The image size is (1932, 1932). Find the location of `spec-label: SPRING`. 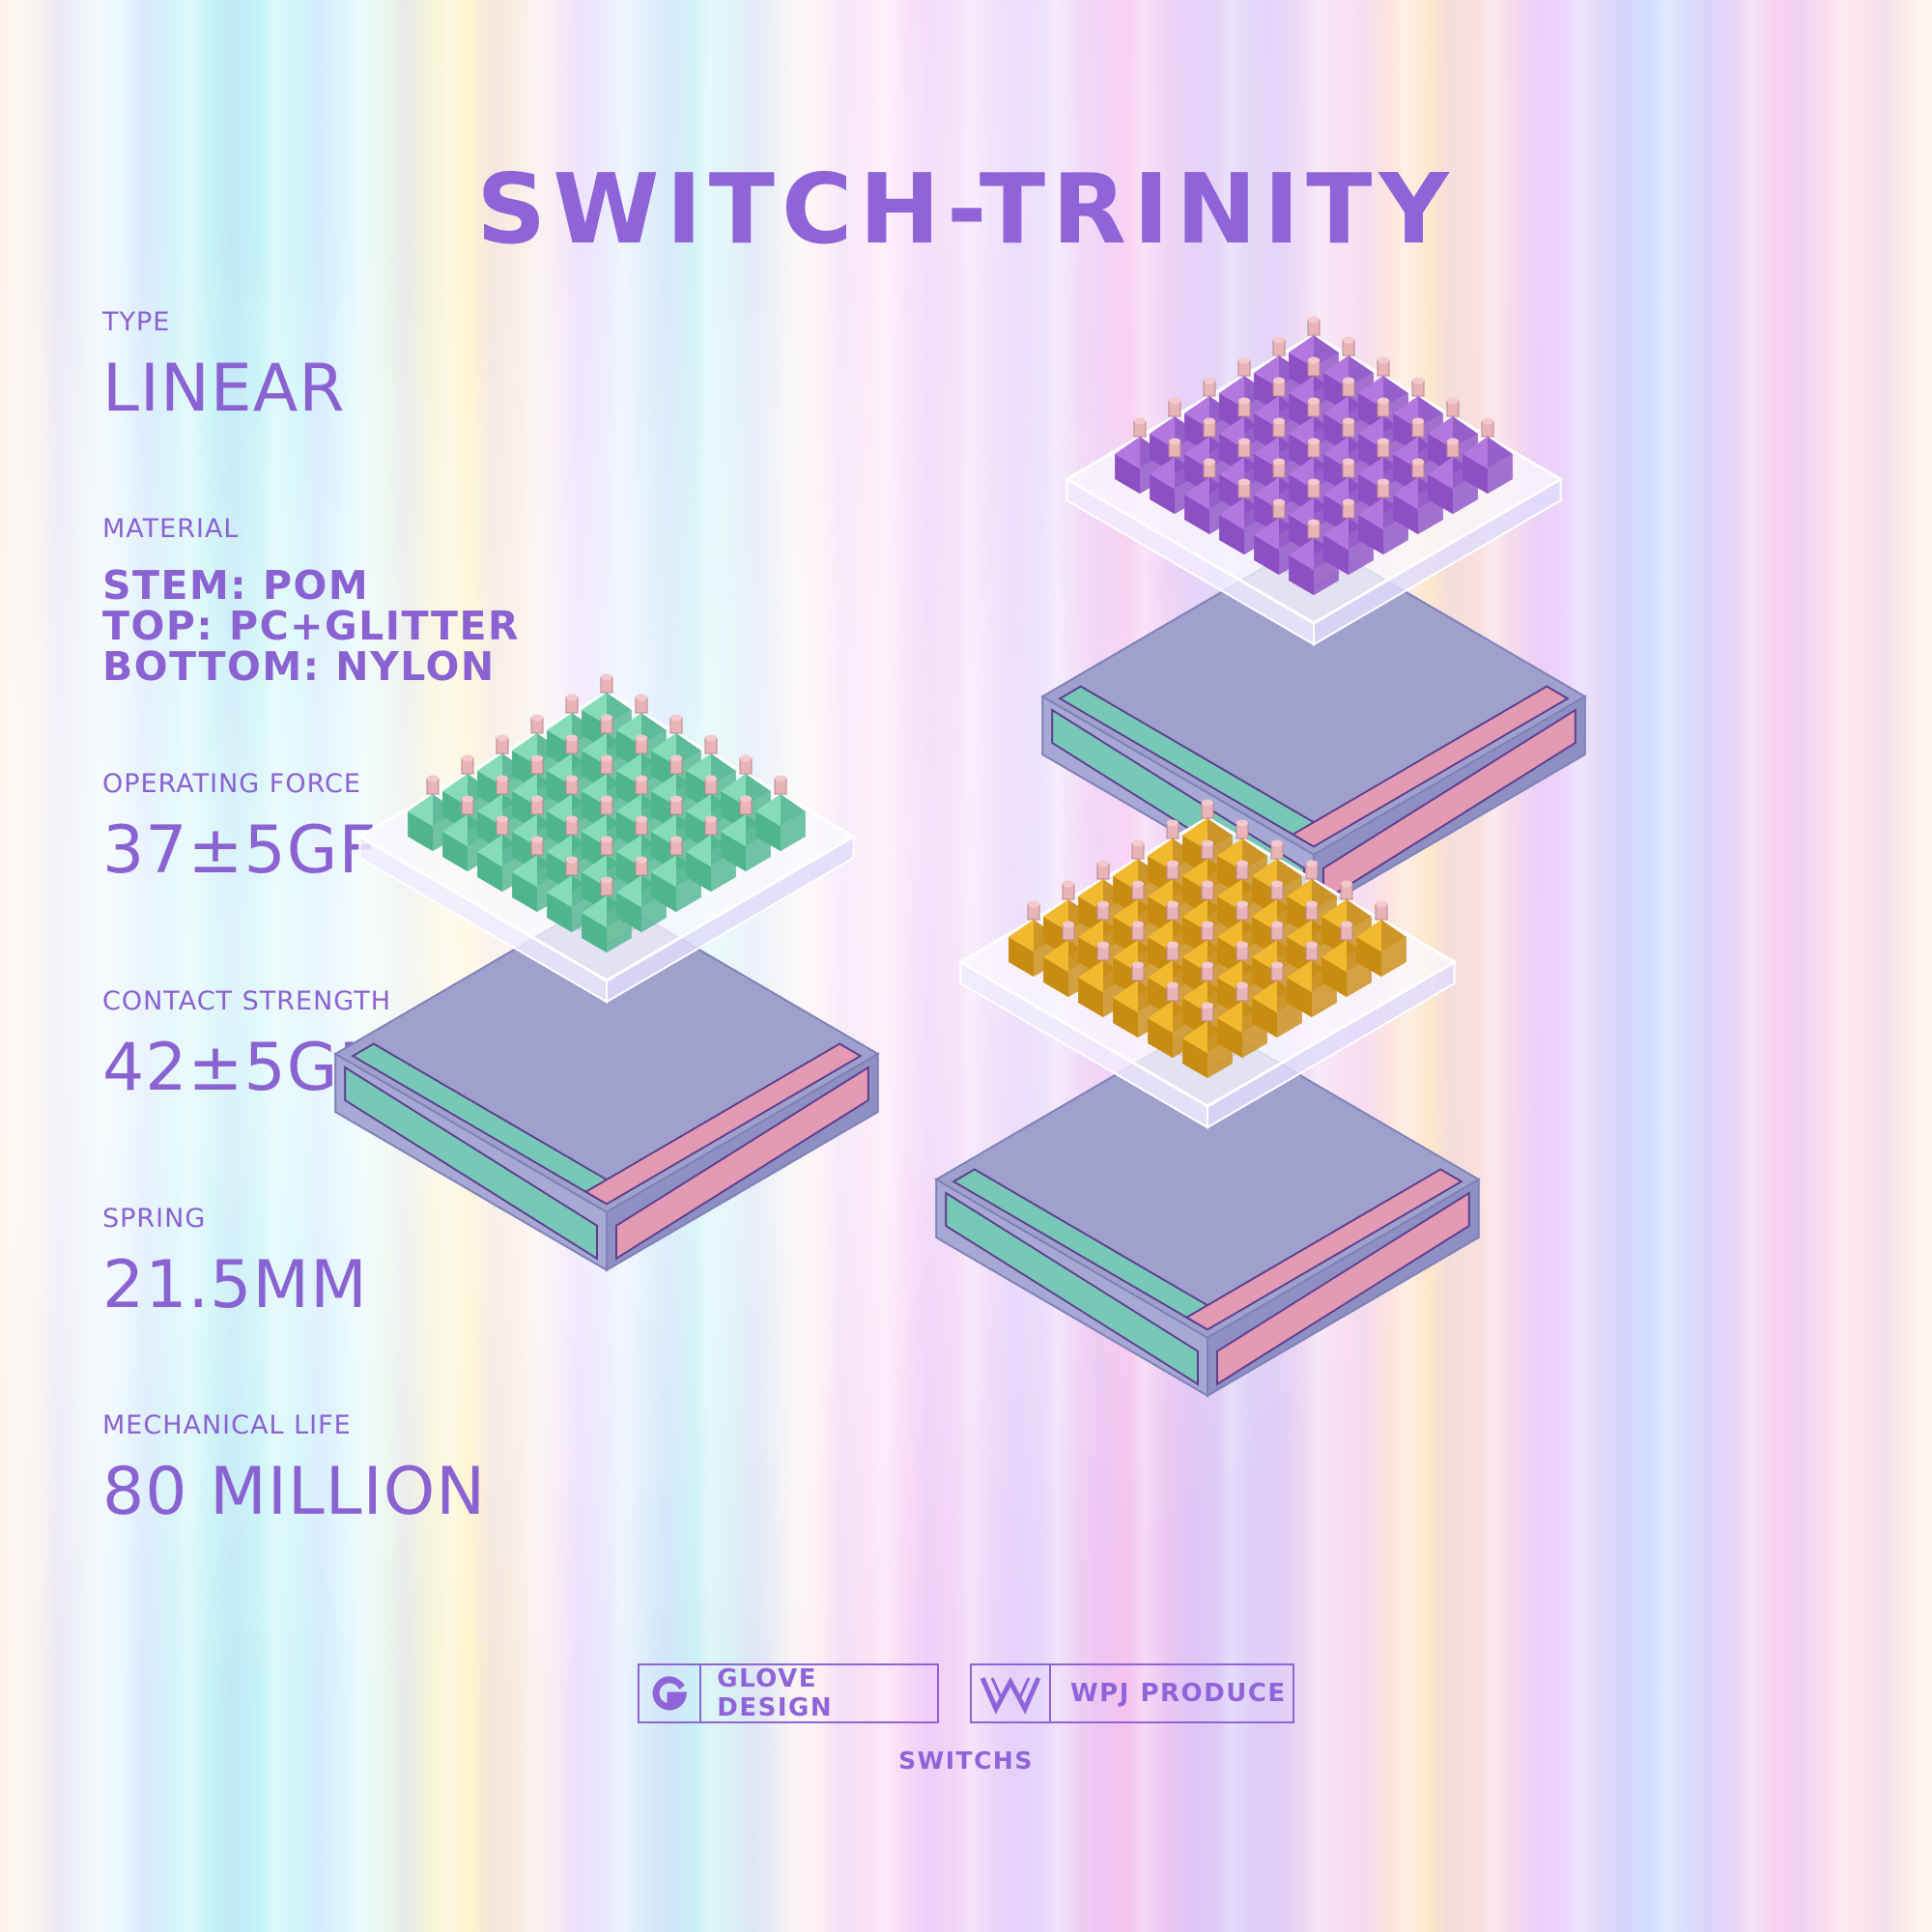

spec-label: SPRING is located at coordinates (154, 1219).